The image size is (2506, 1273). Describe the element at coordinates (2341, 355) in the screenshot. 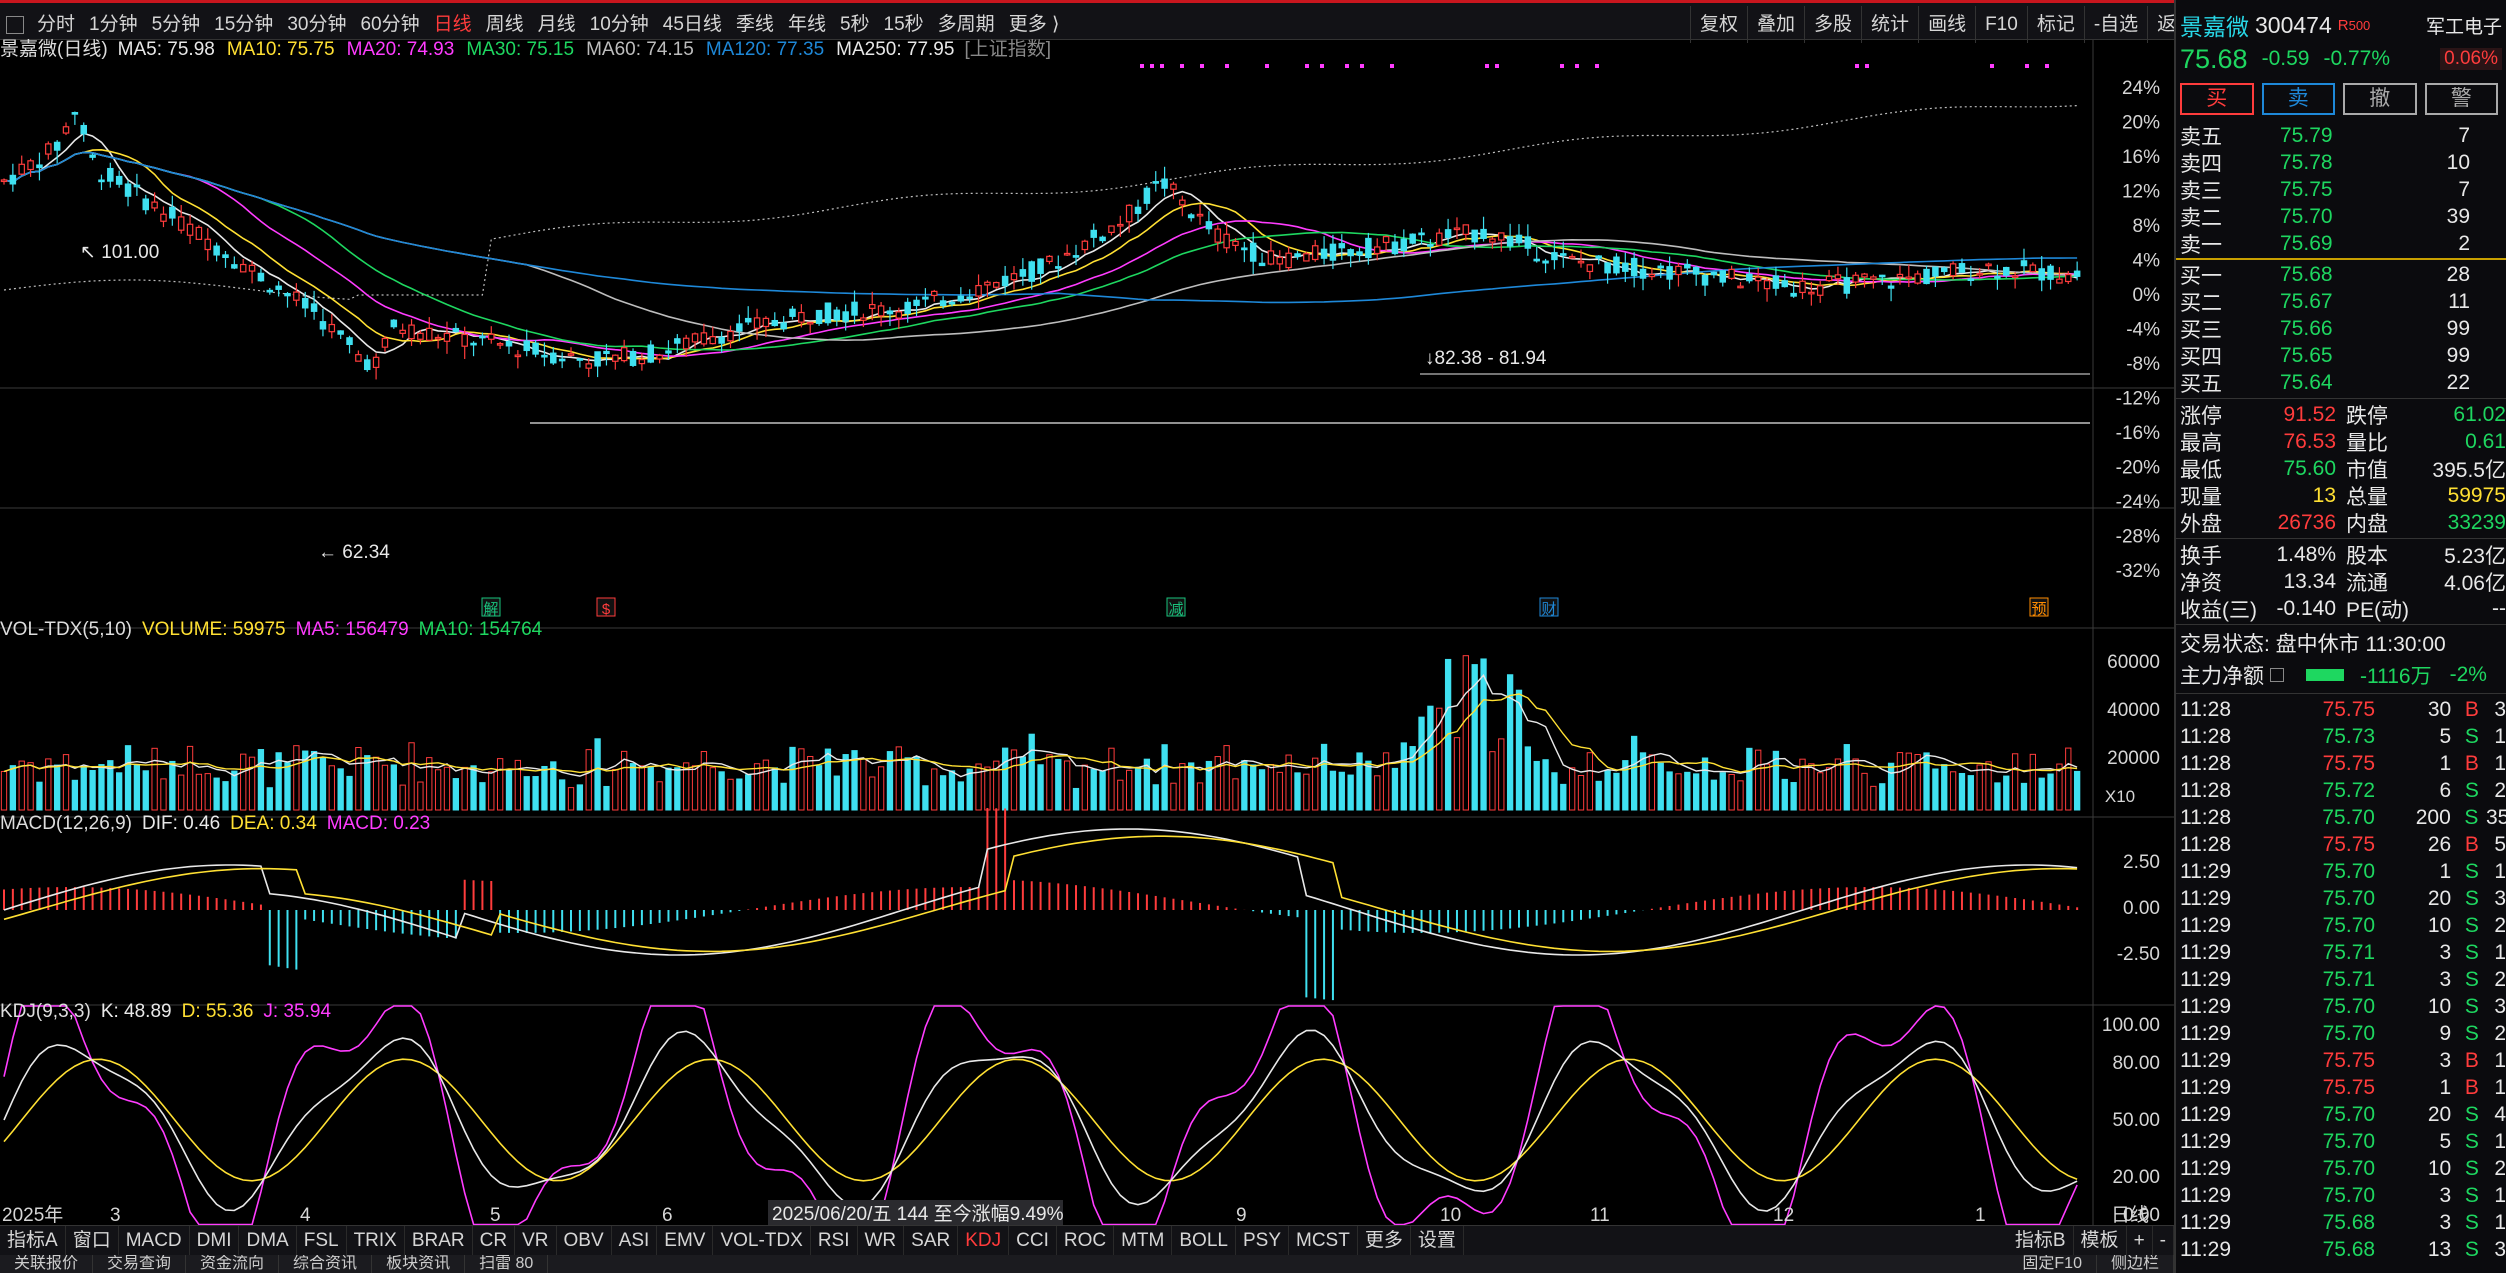

I see `book-row: 买四 75.65 99` at that location.